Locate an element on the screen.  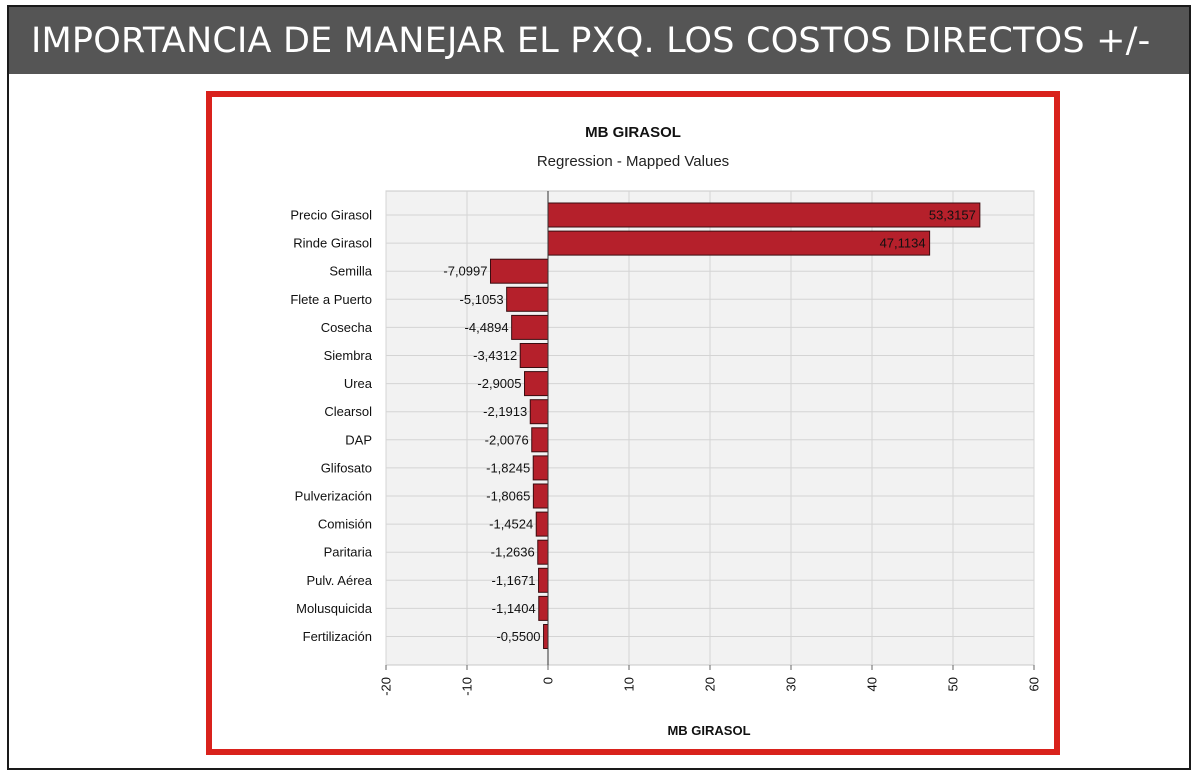
category-label: Precio Girasol is located at coordinates (331, 215).